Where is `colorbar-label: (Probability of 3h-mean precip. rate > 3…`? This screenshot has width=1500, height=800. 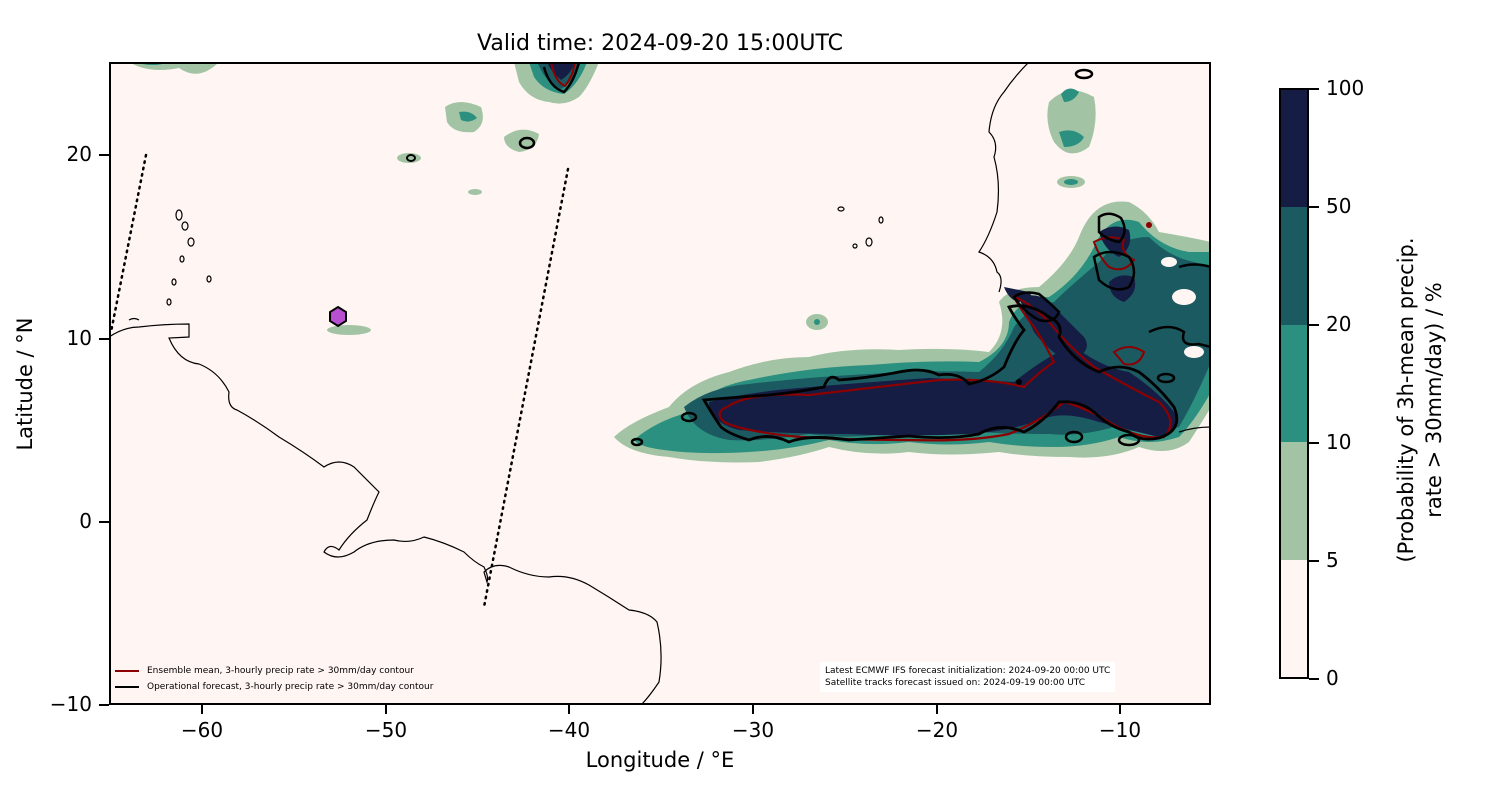 colorbar-label: (Probability of 3h-mean precip. rate > 3… is located at coordinates (1420, 400).